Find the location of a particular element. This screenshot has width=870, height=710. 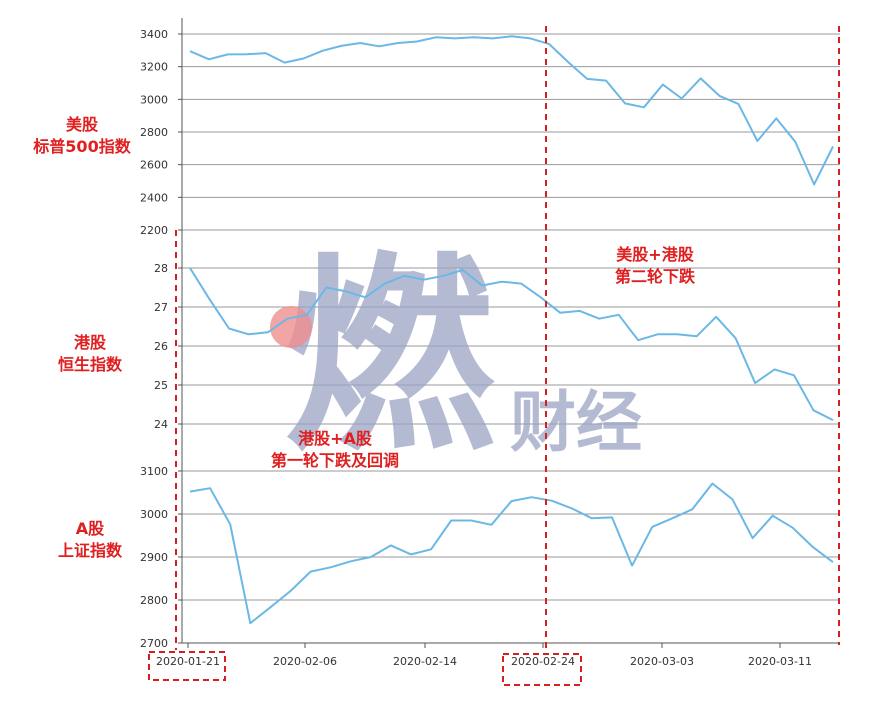

panel-label-cn-line2: 上证指数 is located at coordinates (89, 550).